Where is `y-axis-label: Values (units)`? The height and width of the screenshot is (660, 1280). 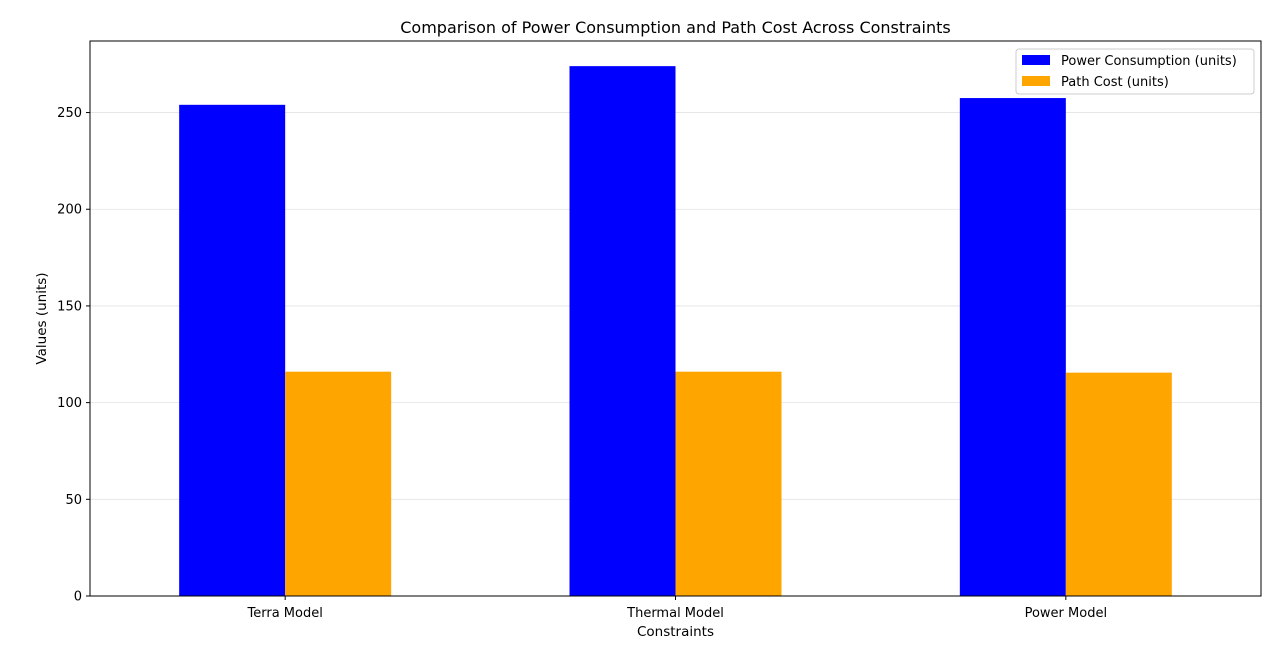
y-axis-label: Values (units) is located at coordinates (42, 318).